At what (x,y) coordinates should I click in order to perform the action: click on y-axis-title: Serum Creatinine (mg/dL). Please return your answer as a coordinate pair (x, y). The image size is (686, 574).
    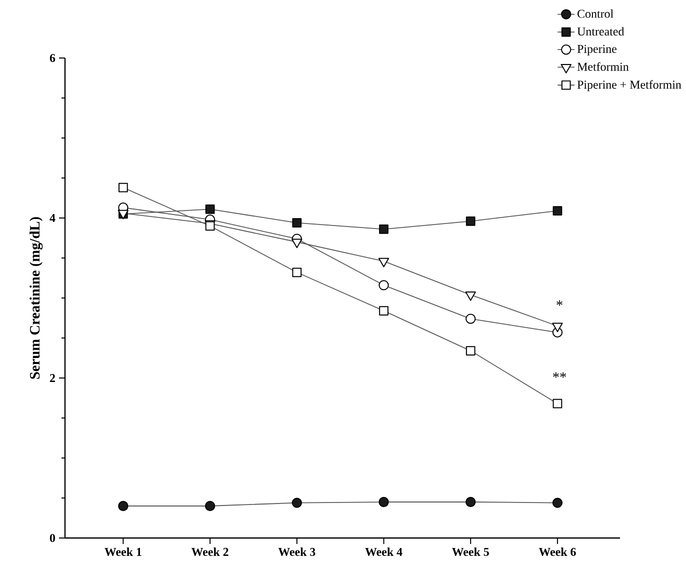
    Looking at the image, I should click on (36, 298).